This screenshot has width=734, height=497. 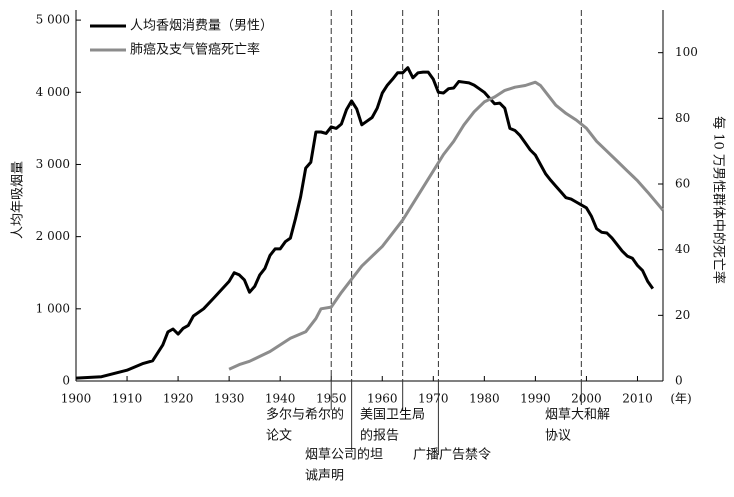 I want to click on event-label: 论文, so click(x=279, y=436).